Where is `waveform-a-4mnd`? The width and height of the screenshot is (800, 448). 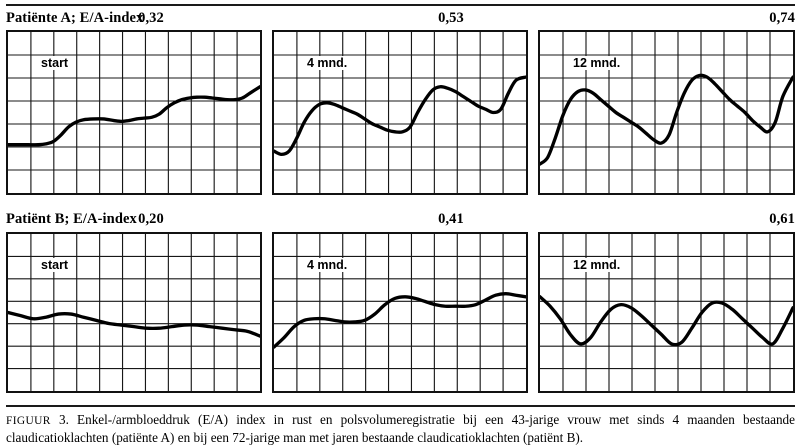
waveform-a-4mnd is located at coordinates (400, 112).